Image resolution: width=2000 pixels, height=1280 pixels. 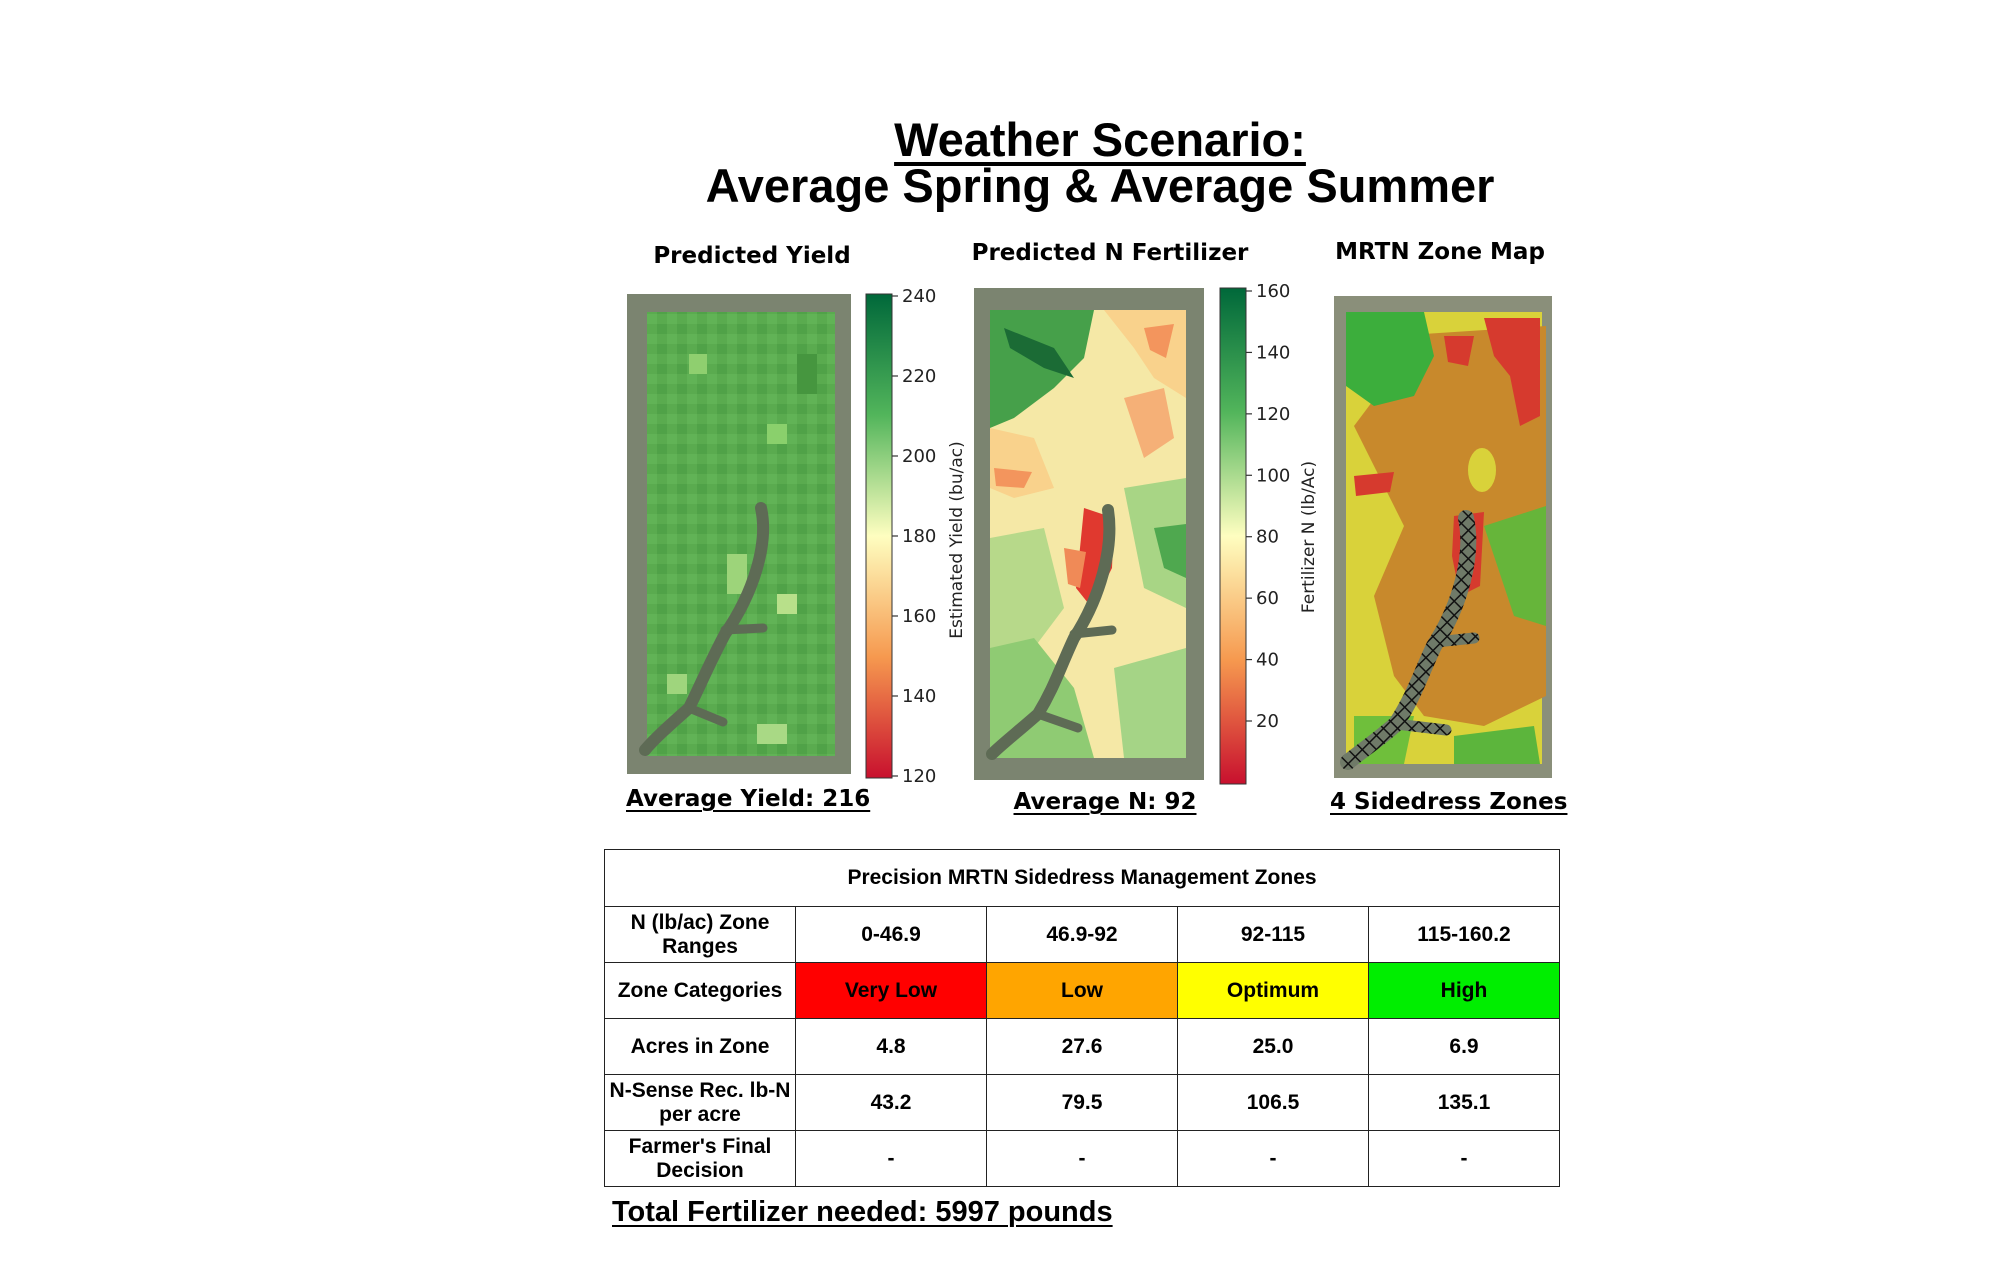 I want to click on total-fertilizer: Total Fertilizer needed: 5997 pounds, so click(x=862, y=1212).